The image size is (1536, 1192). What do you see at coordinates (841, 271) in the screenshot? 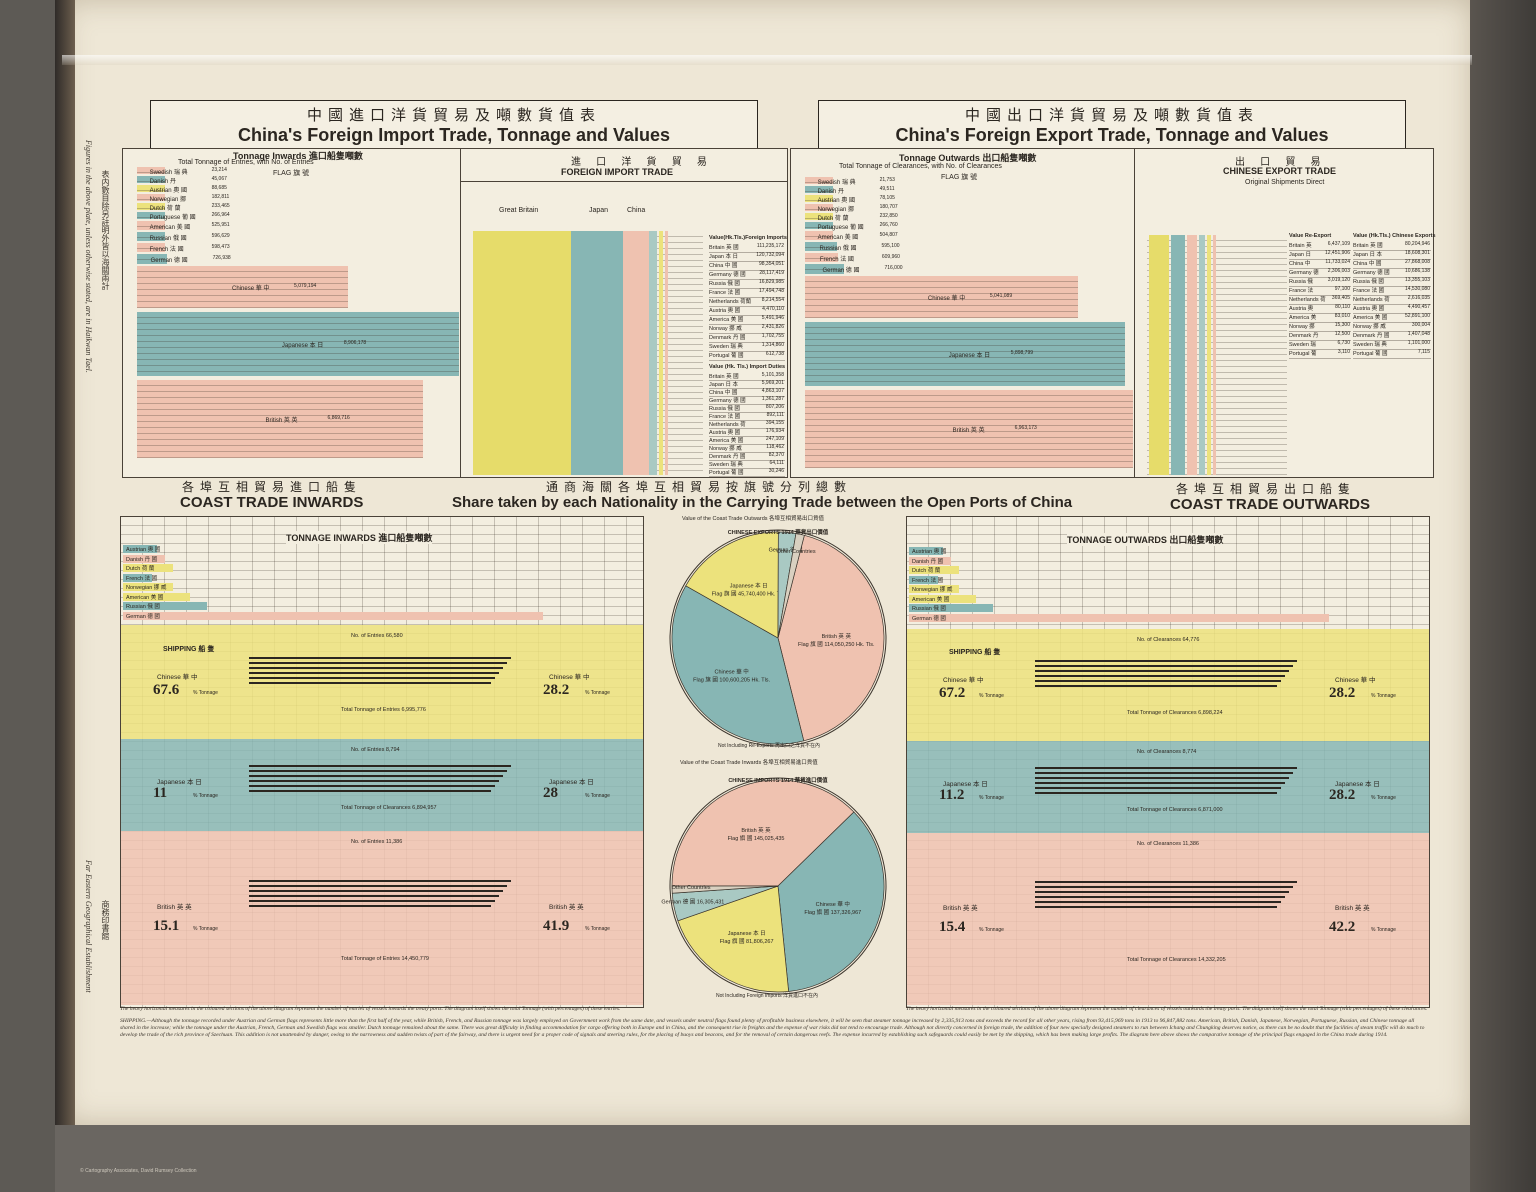
I see `flag-bar-label: German 德 國` at bounding box center [841, 271].